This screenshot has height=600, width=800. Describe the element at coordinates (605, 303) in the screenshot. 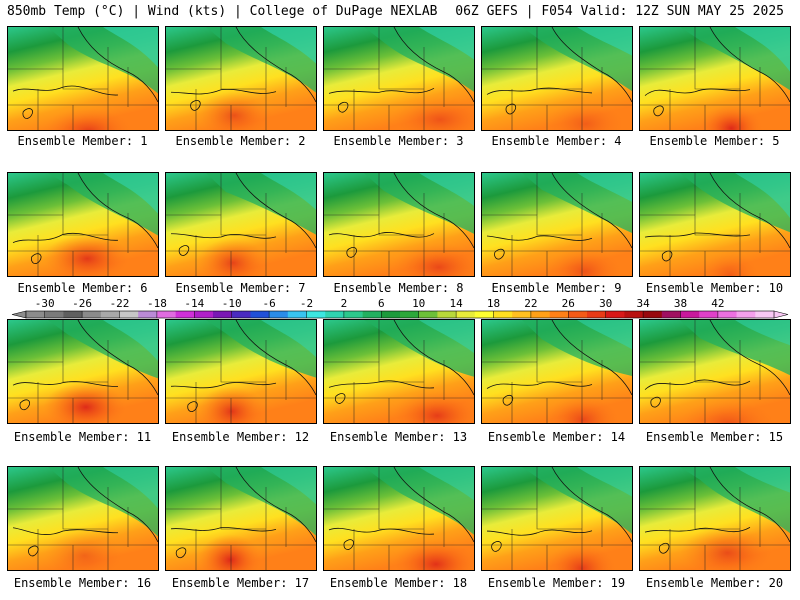

I see `colorbar-tick-label: 30` at that location.